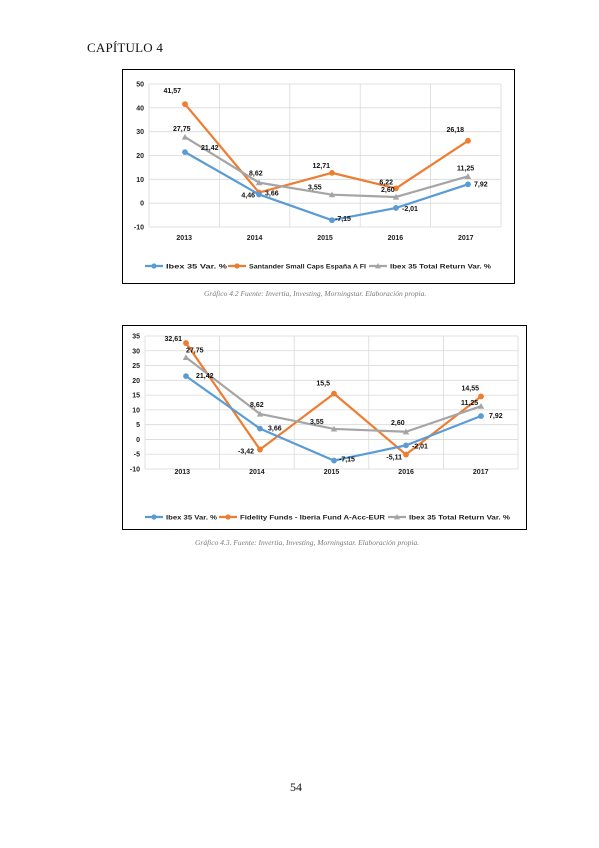 The height and width of the screenshot is (848, 599). Describe the element at coordinates (296, 787) in the screenshot. I see `page-number: 54` at that location.